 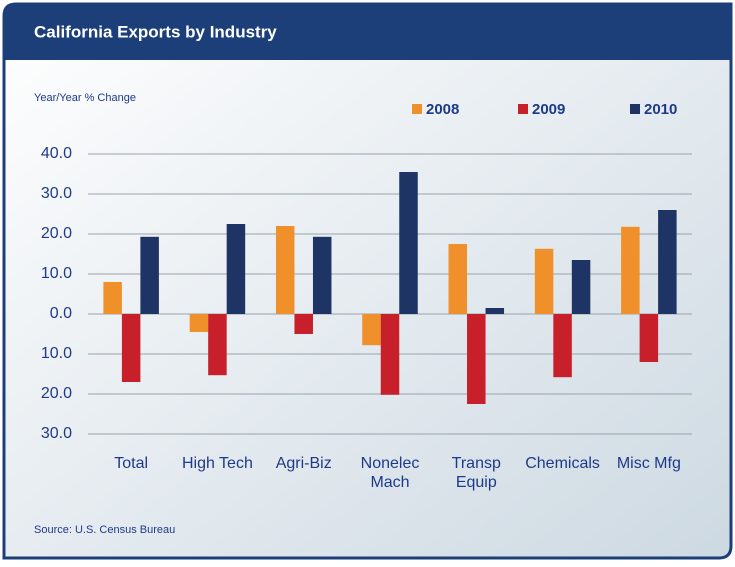 What do you see at coordinates (476, 473) in the screenshot?
I see `x-tick-label: Transp Equip` at bounding box center [476, 473].